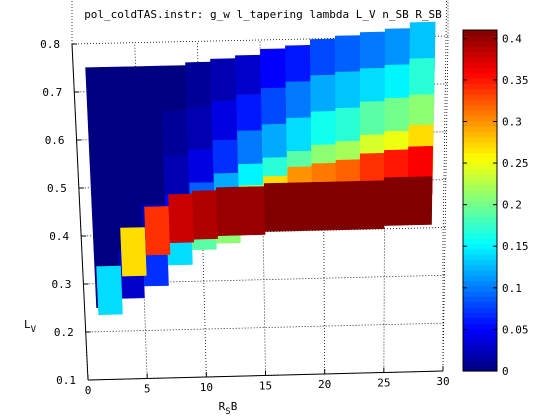 This screenshot has width=560, height=420. I want to click on colorbar-frame, so click(480, 200).